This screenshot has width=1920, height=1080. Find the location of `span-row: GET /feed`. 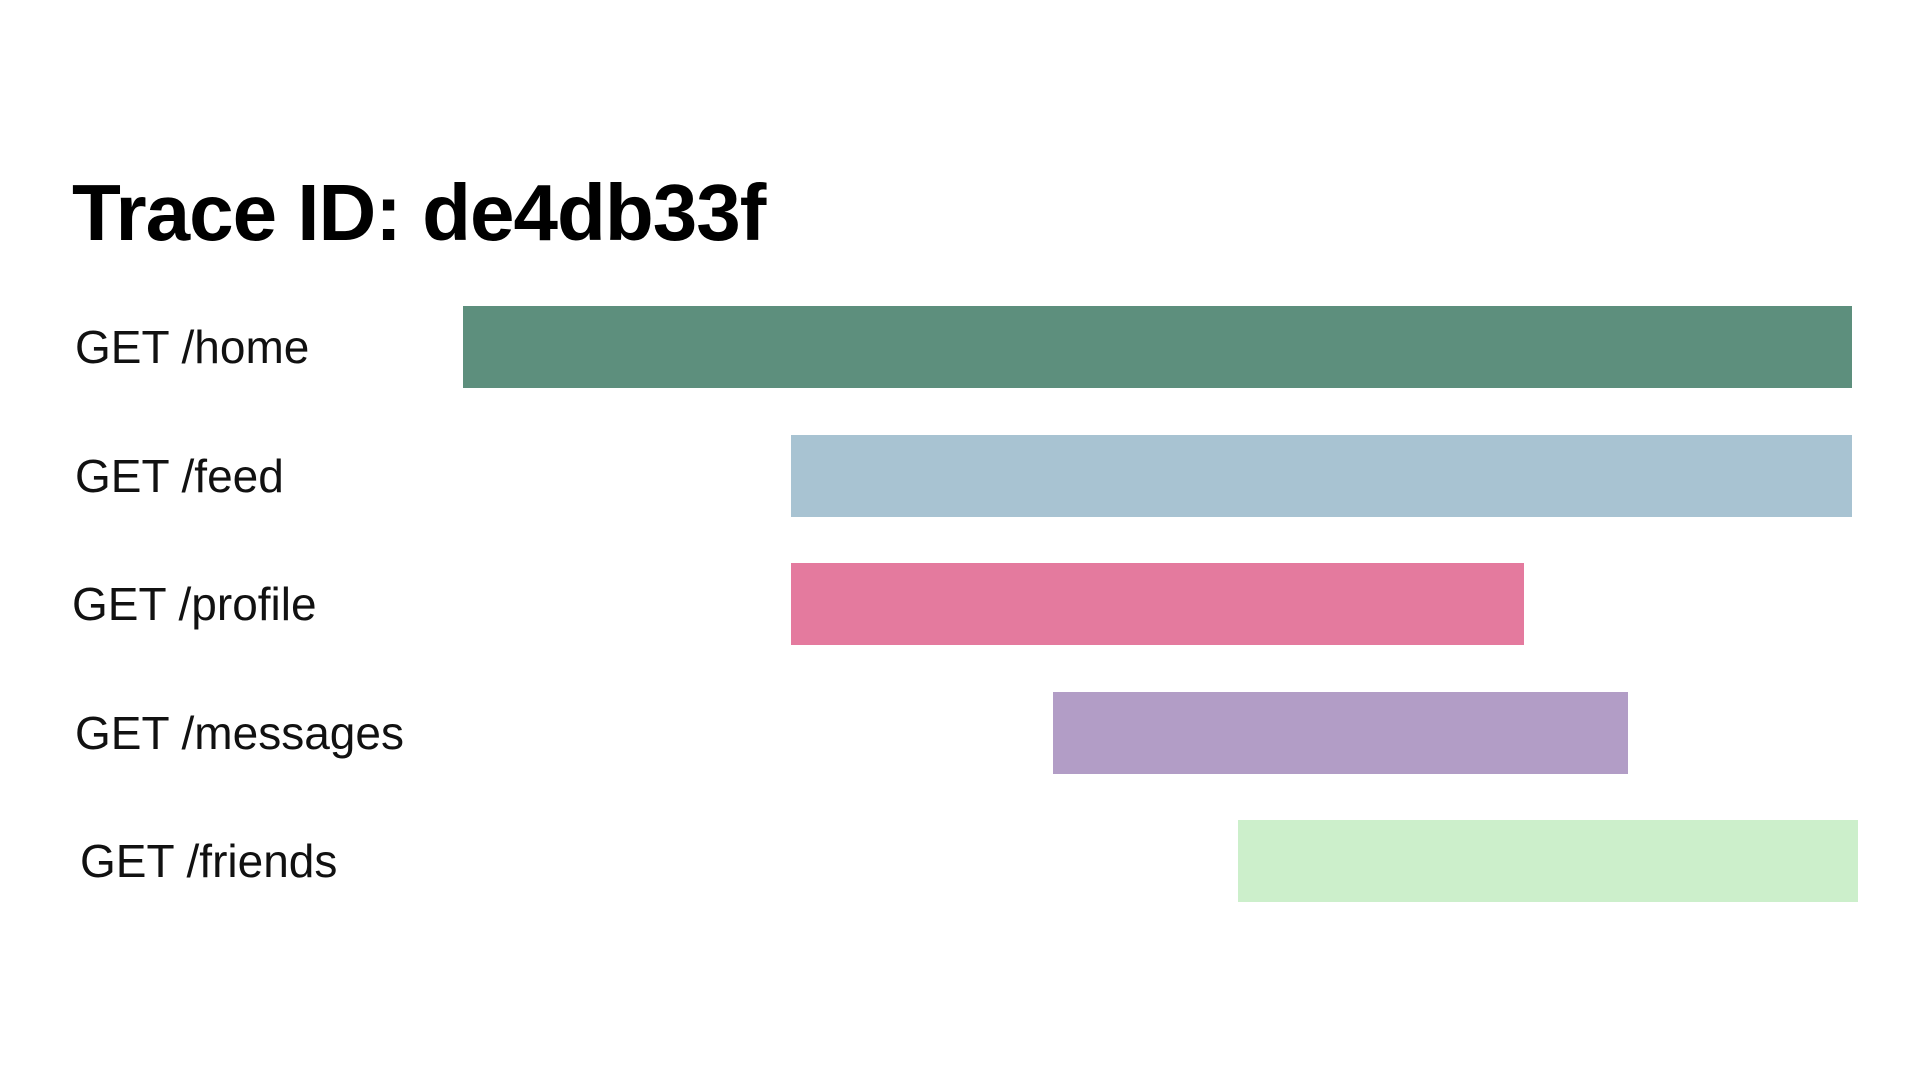

span-row: GET /feed is located at coordinates (960, 475).